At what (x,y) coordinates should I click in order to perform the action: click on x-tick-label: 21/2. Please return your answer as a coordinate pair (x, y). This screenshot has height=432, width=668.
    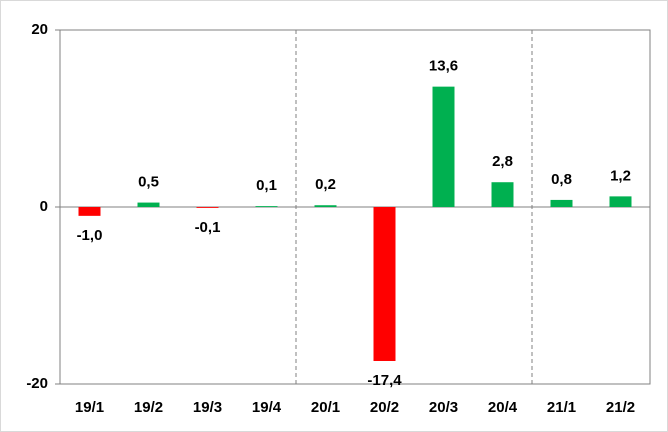
    Looking at the image, I should click on (620, 407).